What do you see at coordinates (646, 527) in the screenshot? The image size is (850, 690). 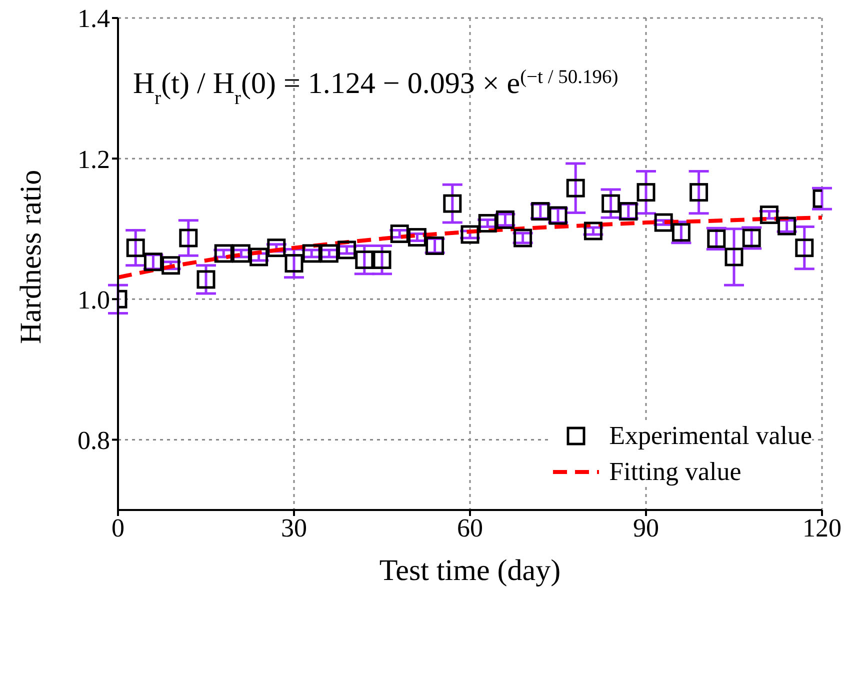 I see `x-tick-label: 90` at bounding box center [646, 527].